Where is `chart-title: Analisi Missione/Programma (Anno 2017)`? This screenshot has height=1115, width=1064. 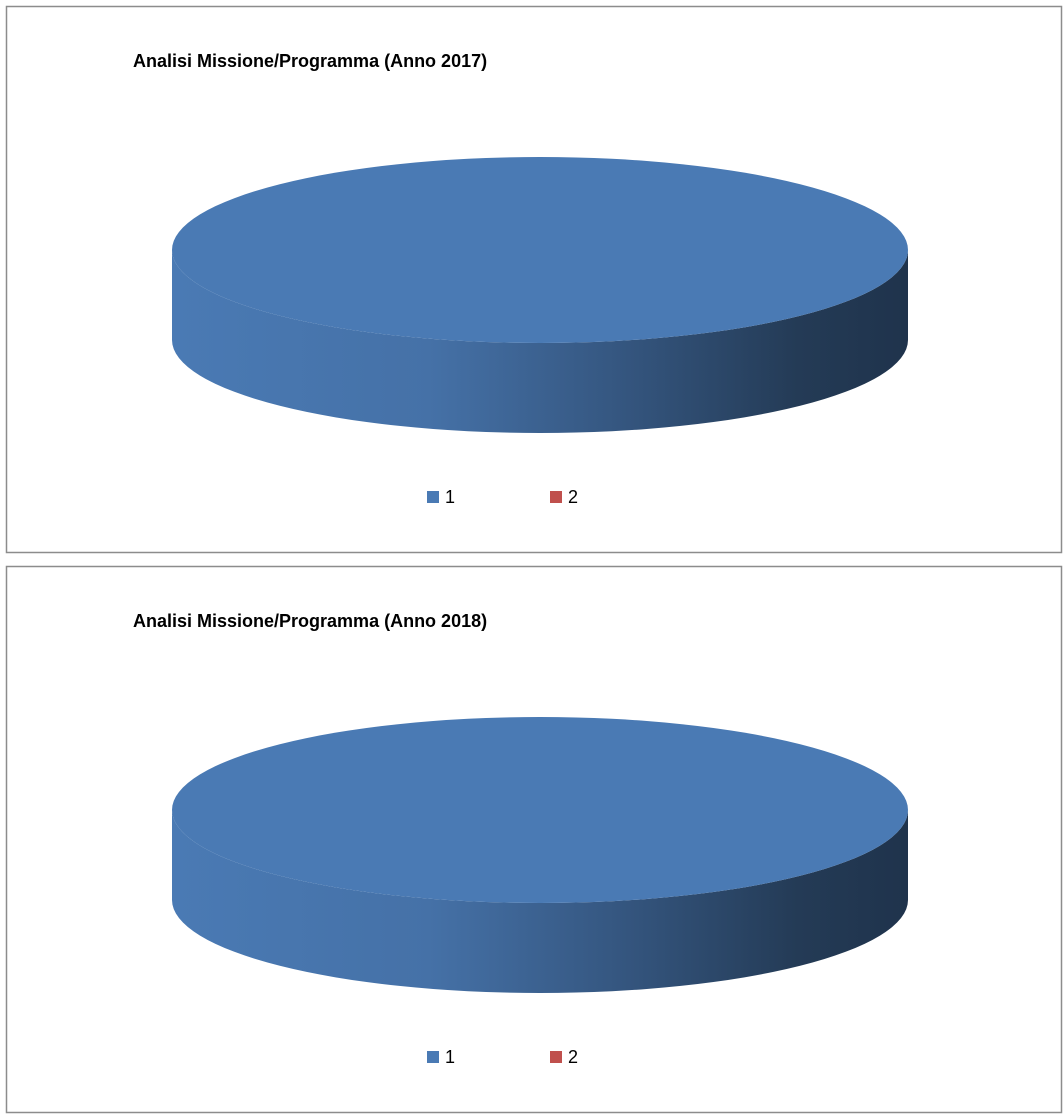 chart-title: Analisi Missione/Programma (Anno 2017) is located at coordinates (310, 61).